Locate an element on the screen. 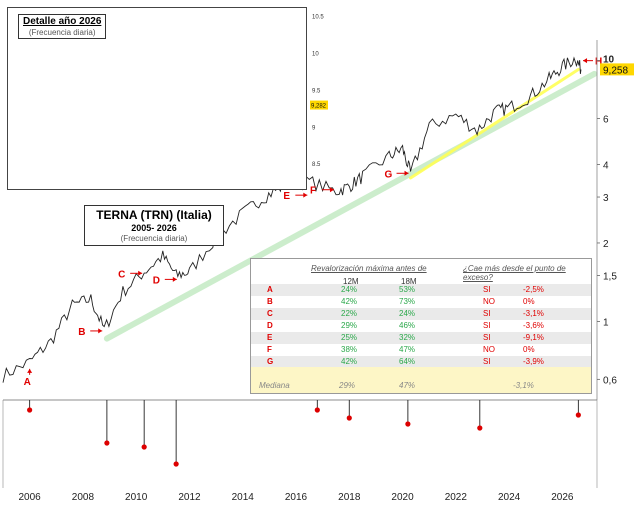 The image size is (637, 508). row-label: E is located at coordinates (270, 337).